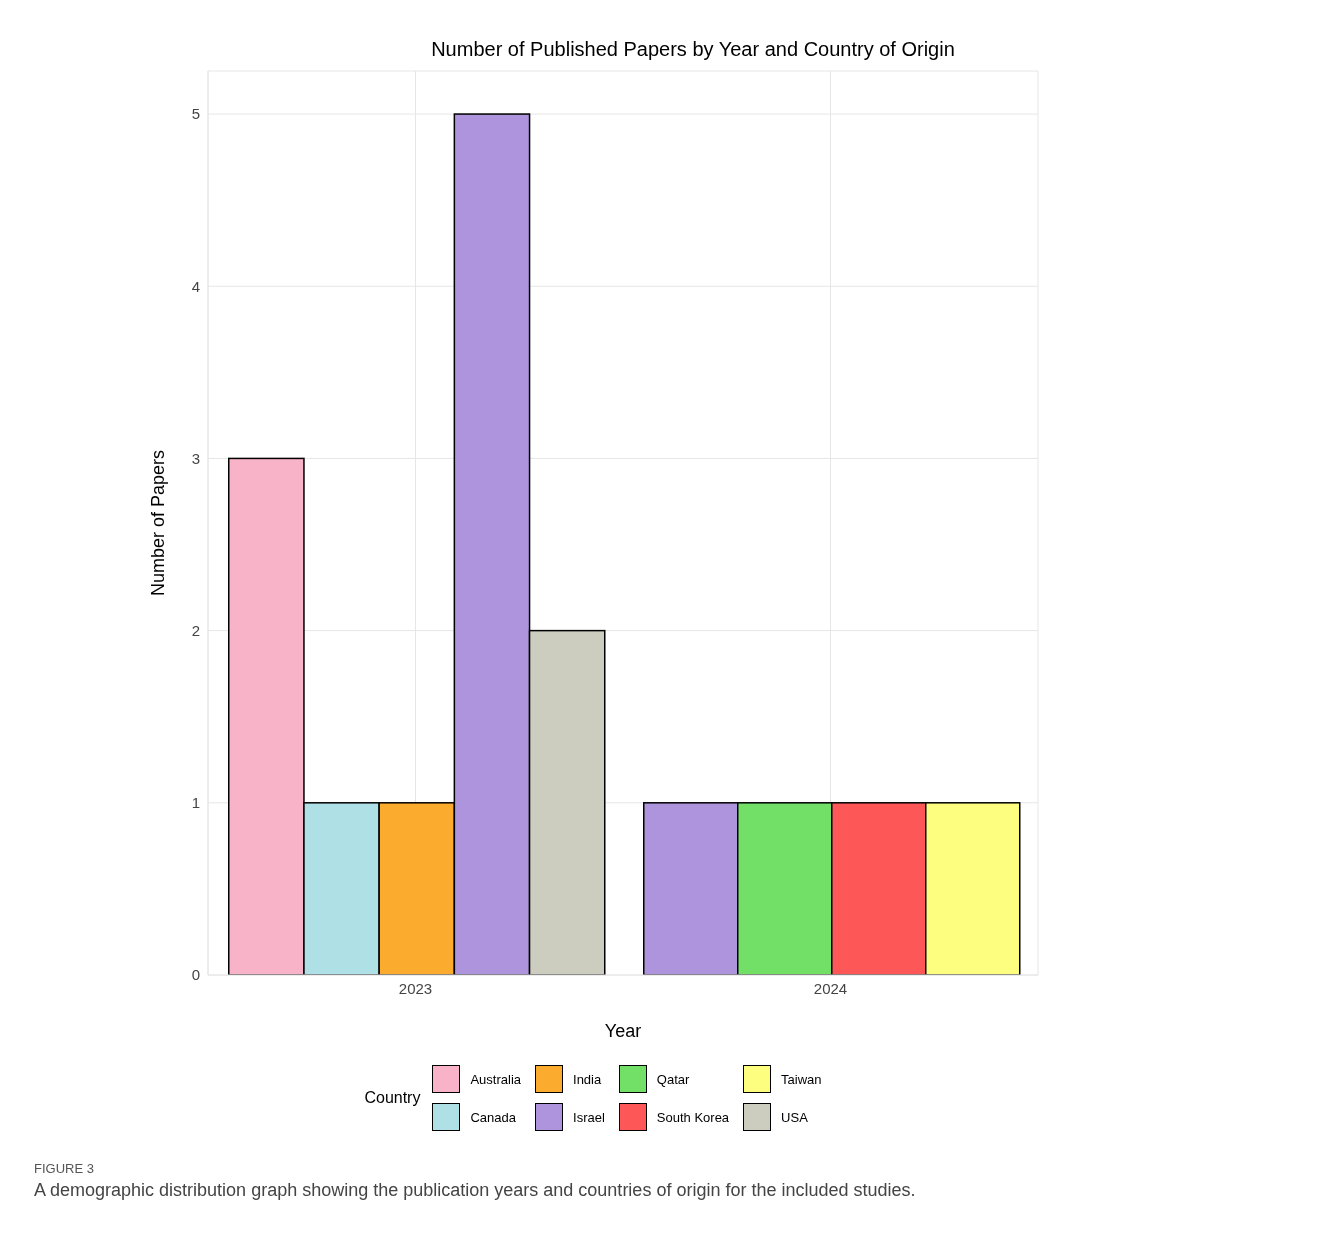  Describe the element at coordinates (415, 988) in the screenshot. I see `x-tick-label: 2023` at that location.